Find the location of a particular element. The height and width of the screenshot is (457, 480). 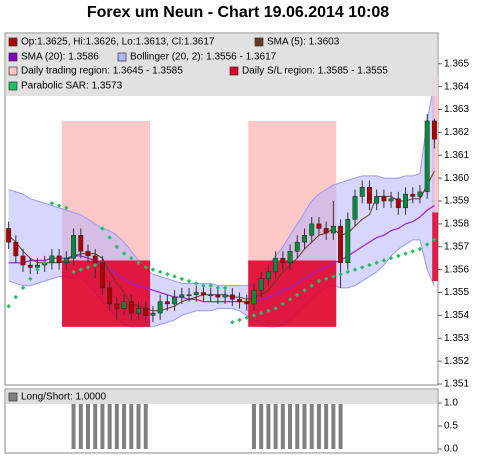

y-tick-label: 1.362 is located at coordinates (456, 132).